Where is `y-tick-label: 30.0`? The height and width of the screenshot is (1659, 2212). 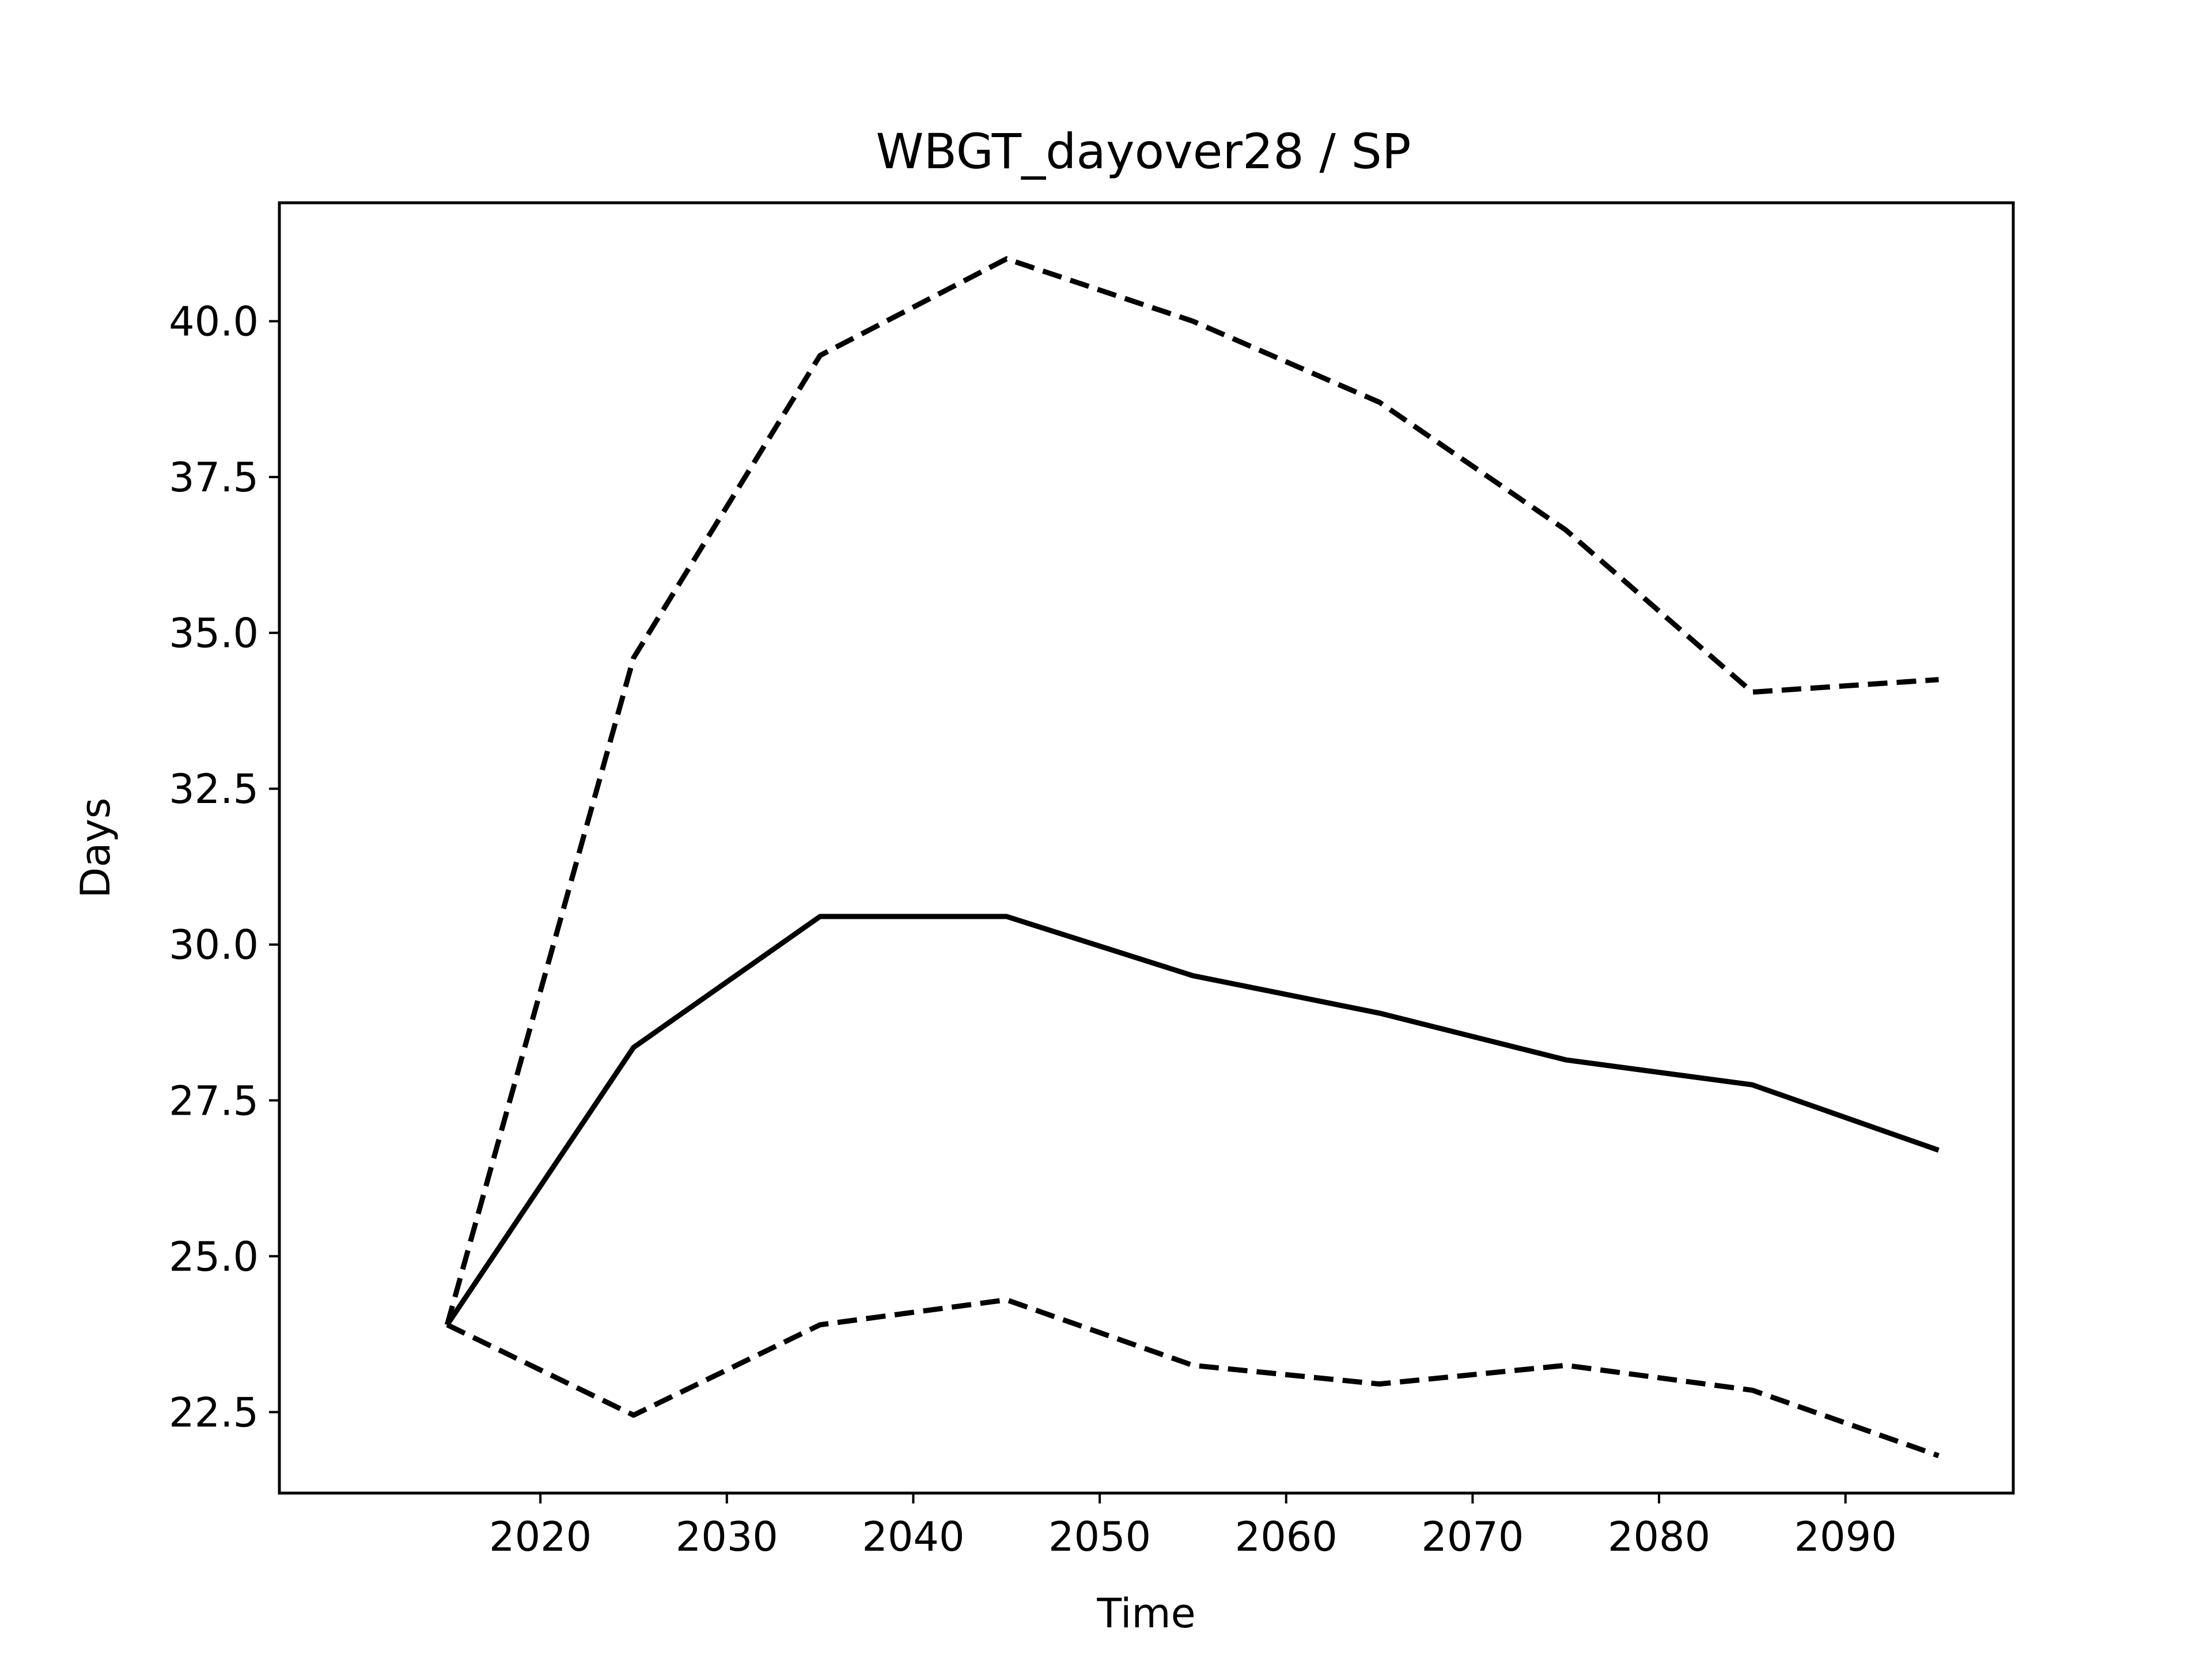
y-tick-label: 30.0 is located at coordinates (214, 945).